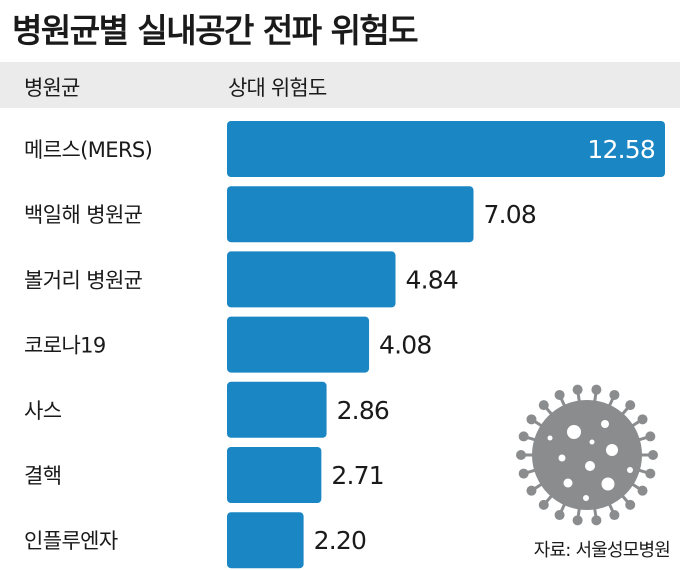 The image size is (680, 570). I want to click on header-band: 병원균 상대 위험도, so click(340, 85).